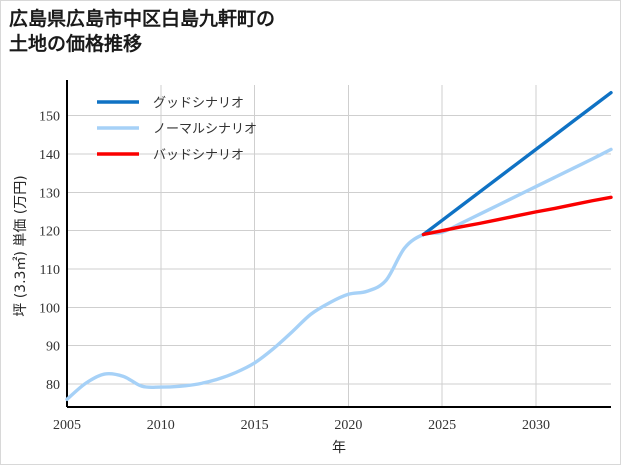  What do you see at coordinates (53, 385) in the screenshot?
I see `y-tick-label: 80` at bounding box center [53, 385].